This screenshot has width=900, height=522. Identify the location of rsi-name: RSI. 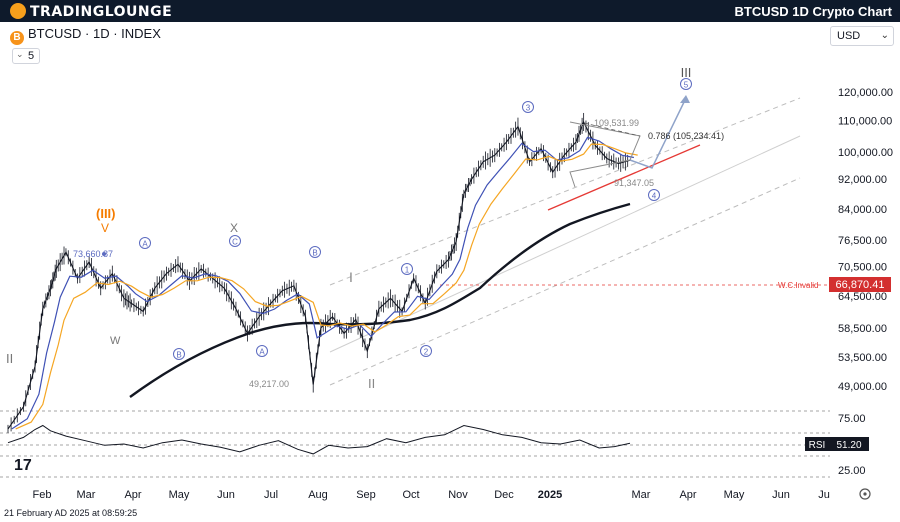
(817, 445).